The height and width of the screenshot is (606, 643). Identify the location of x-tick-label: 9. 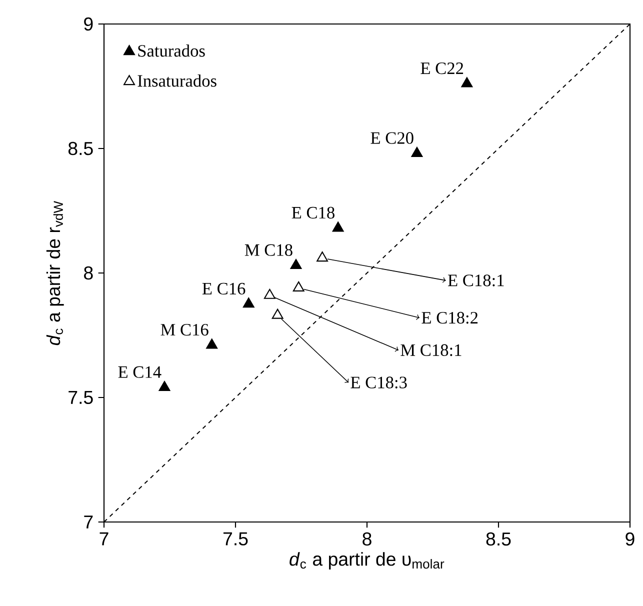
(630, 539).